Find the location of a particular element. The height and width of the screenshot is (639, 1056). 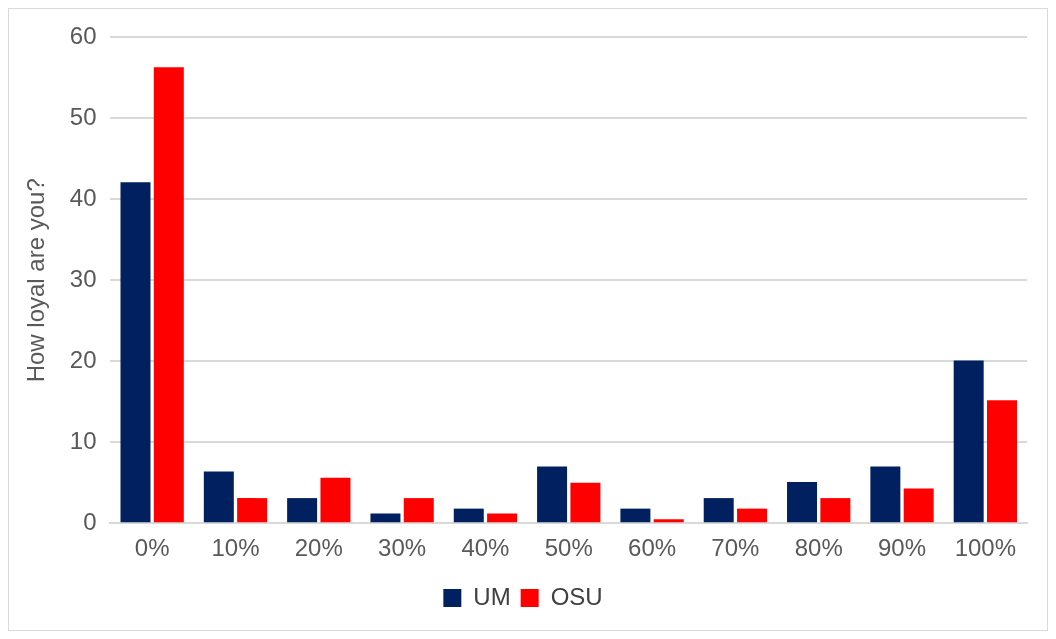

y-axis-title: How loyal are you? is located at coordinates (36, 280).